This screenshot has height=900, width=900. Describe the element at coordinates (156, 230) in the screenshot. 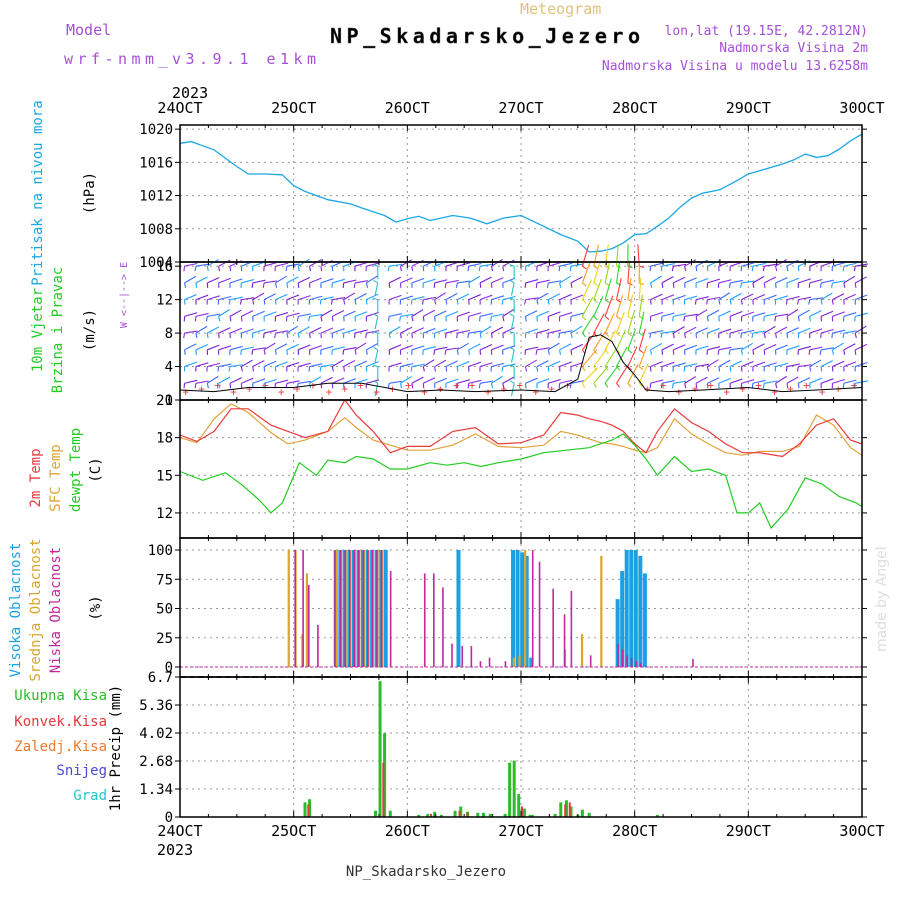

I see `y-tick-label: 1008` at that location.